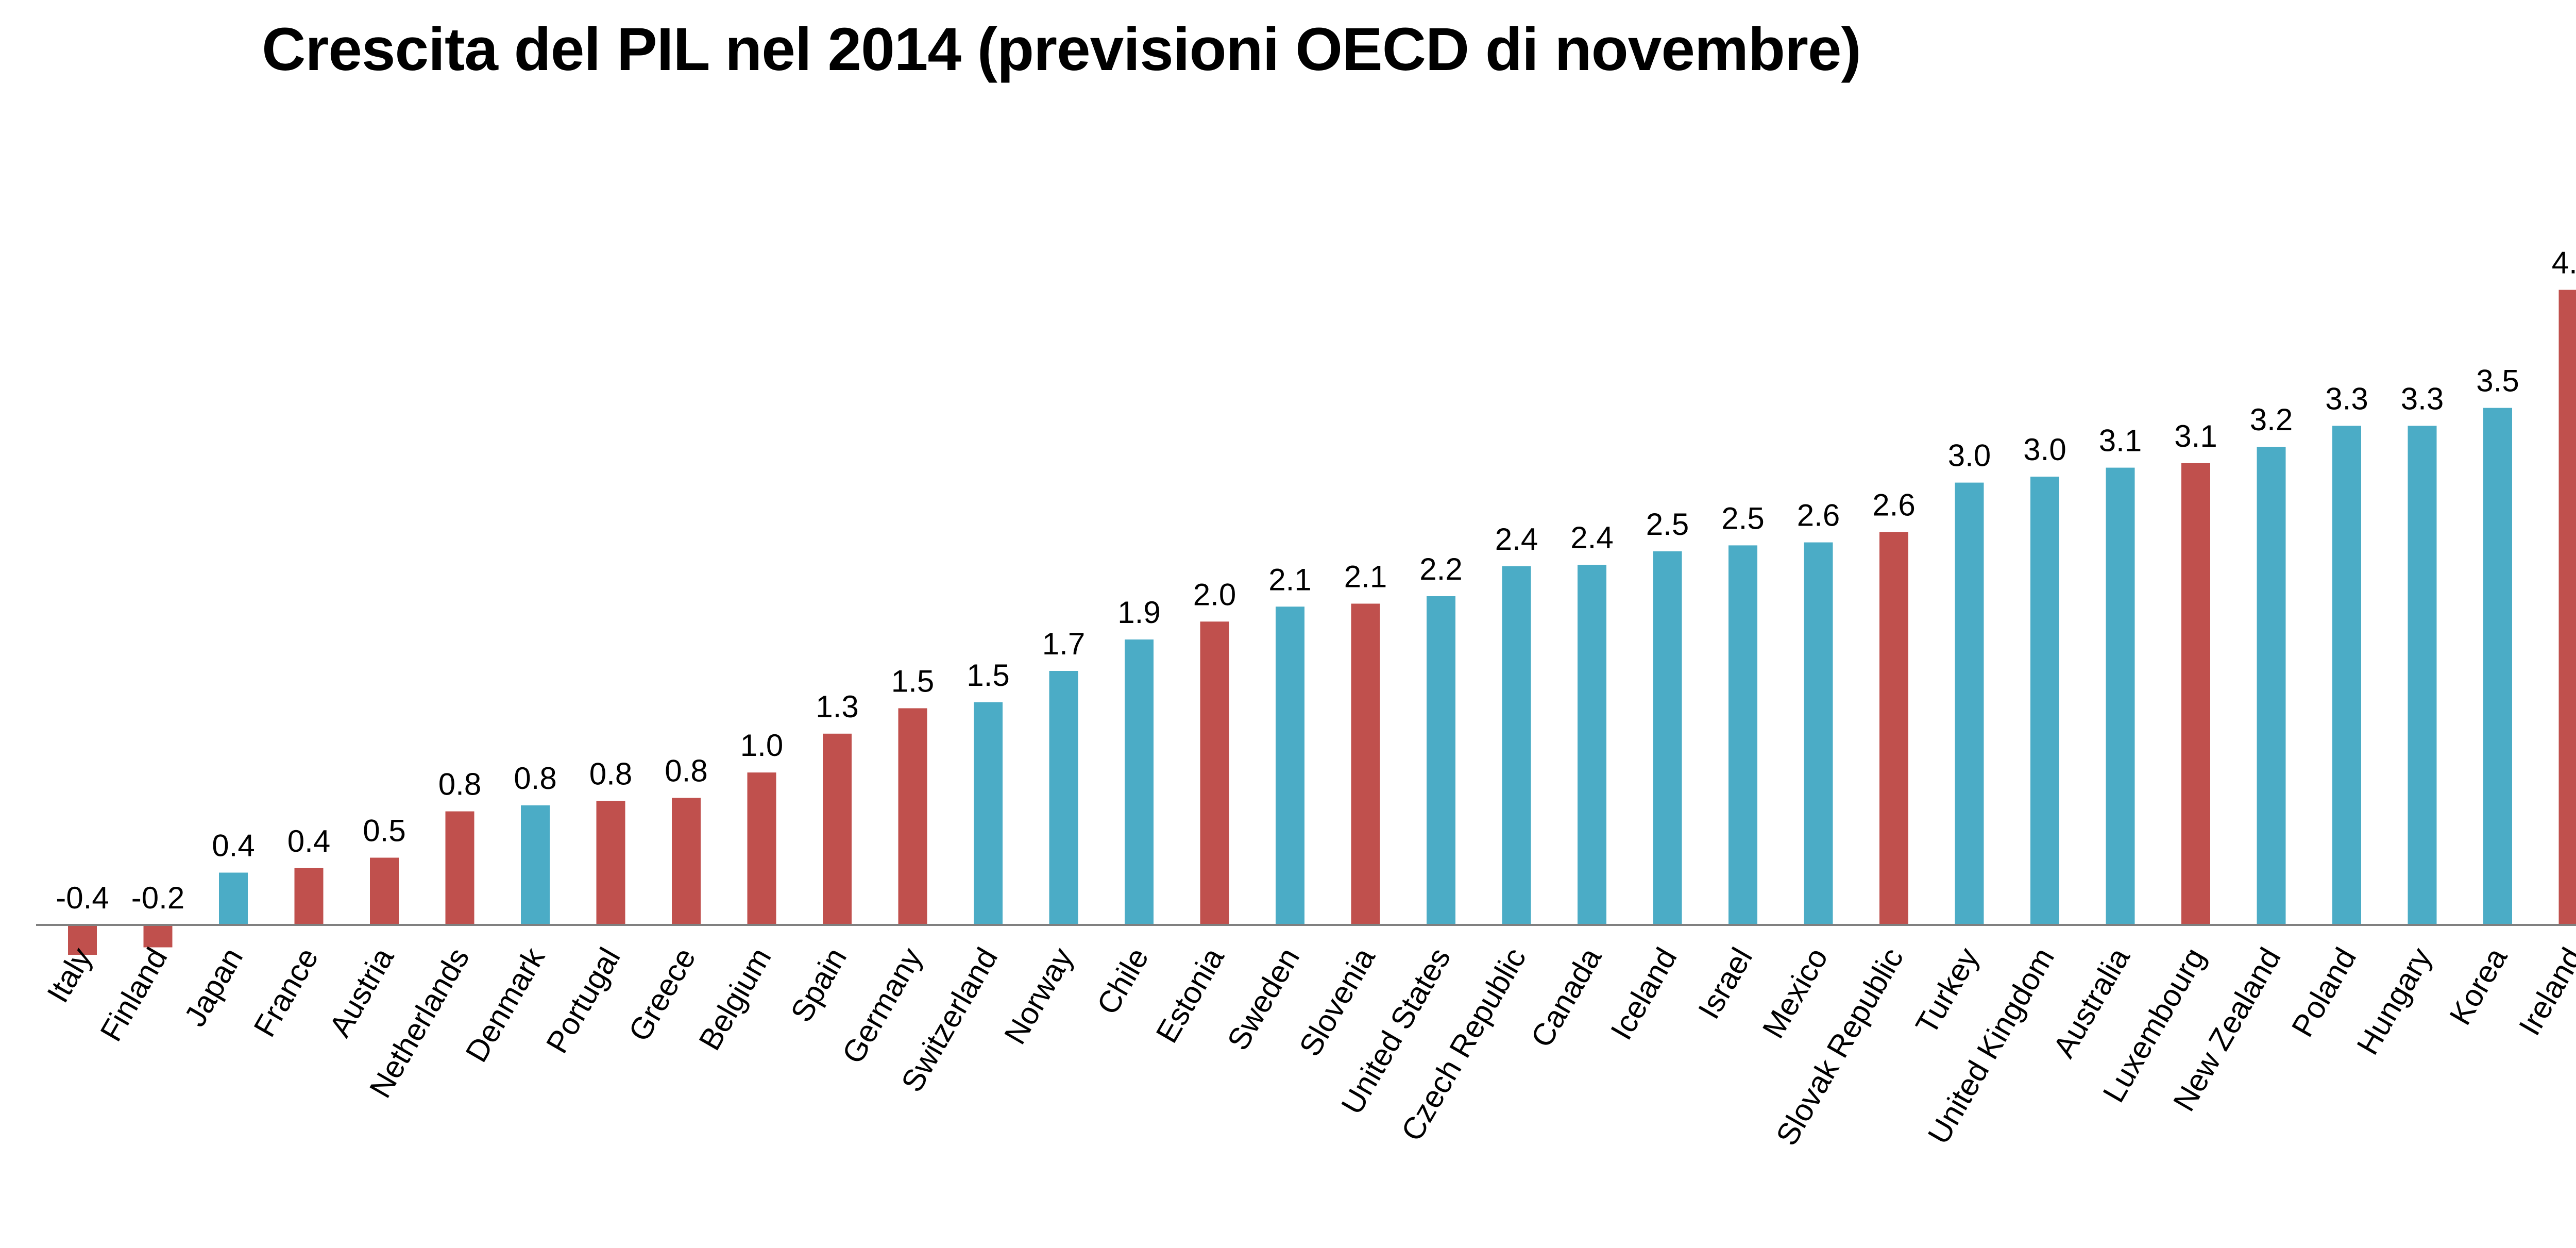  What do you see at coordinates (913, 816) in the screenshot?
I see `bar-germany` at bounding box center [913, 816].